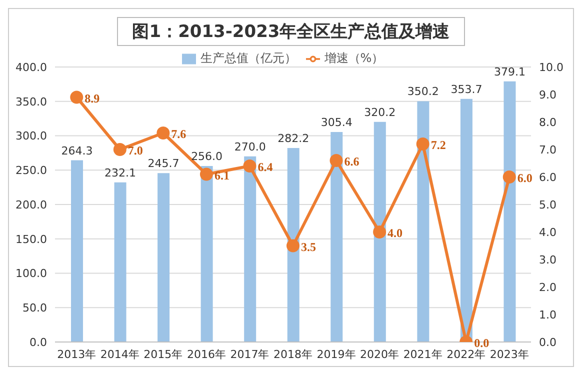 This screenshot has width=580, height=373. I want to click on x-tick-label: 2014年, so click(120, 354).